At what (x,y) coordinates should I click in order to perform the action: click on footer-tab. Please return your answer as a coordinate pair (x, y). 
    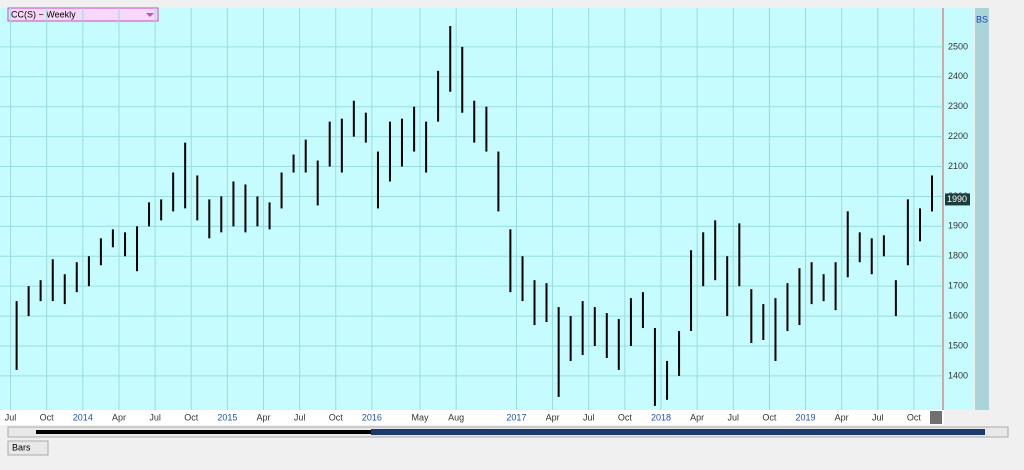
    Looking at the image, I should click on (28, 448).